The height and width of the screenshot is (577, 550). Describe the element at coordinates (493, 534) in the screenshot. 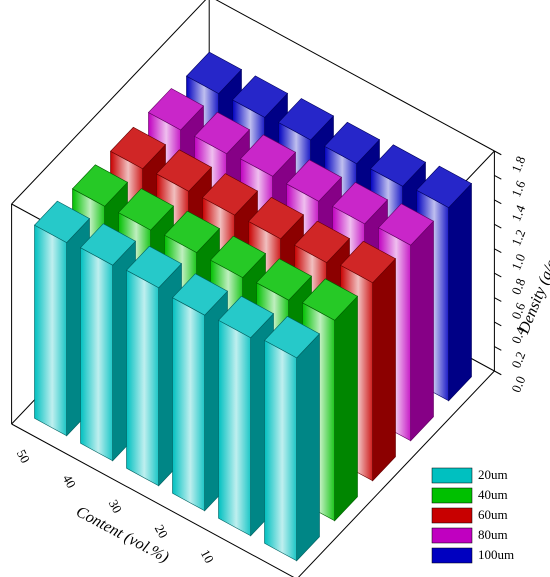

I see `legend-label: 80um` at that location.